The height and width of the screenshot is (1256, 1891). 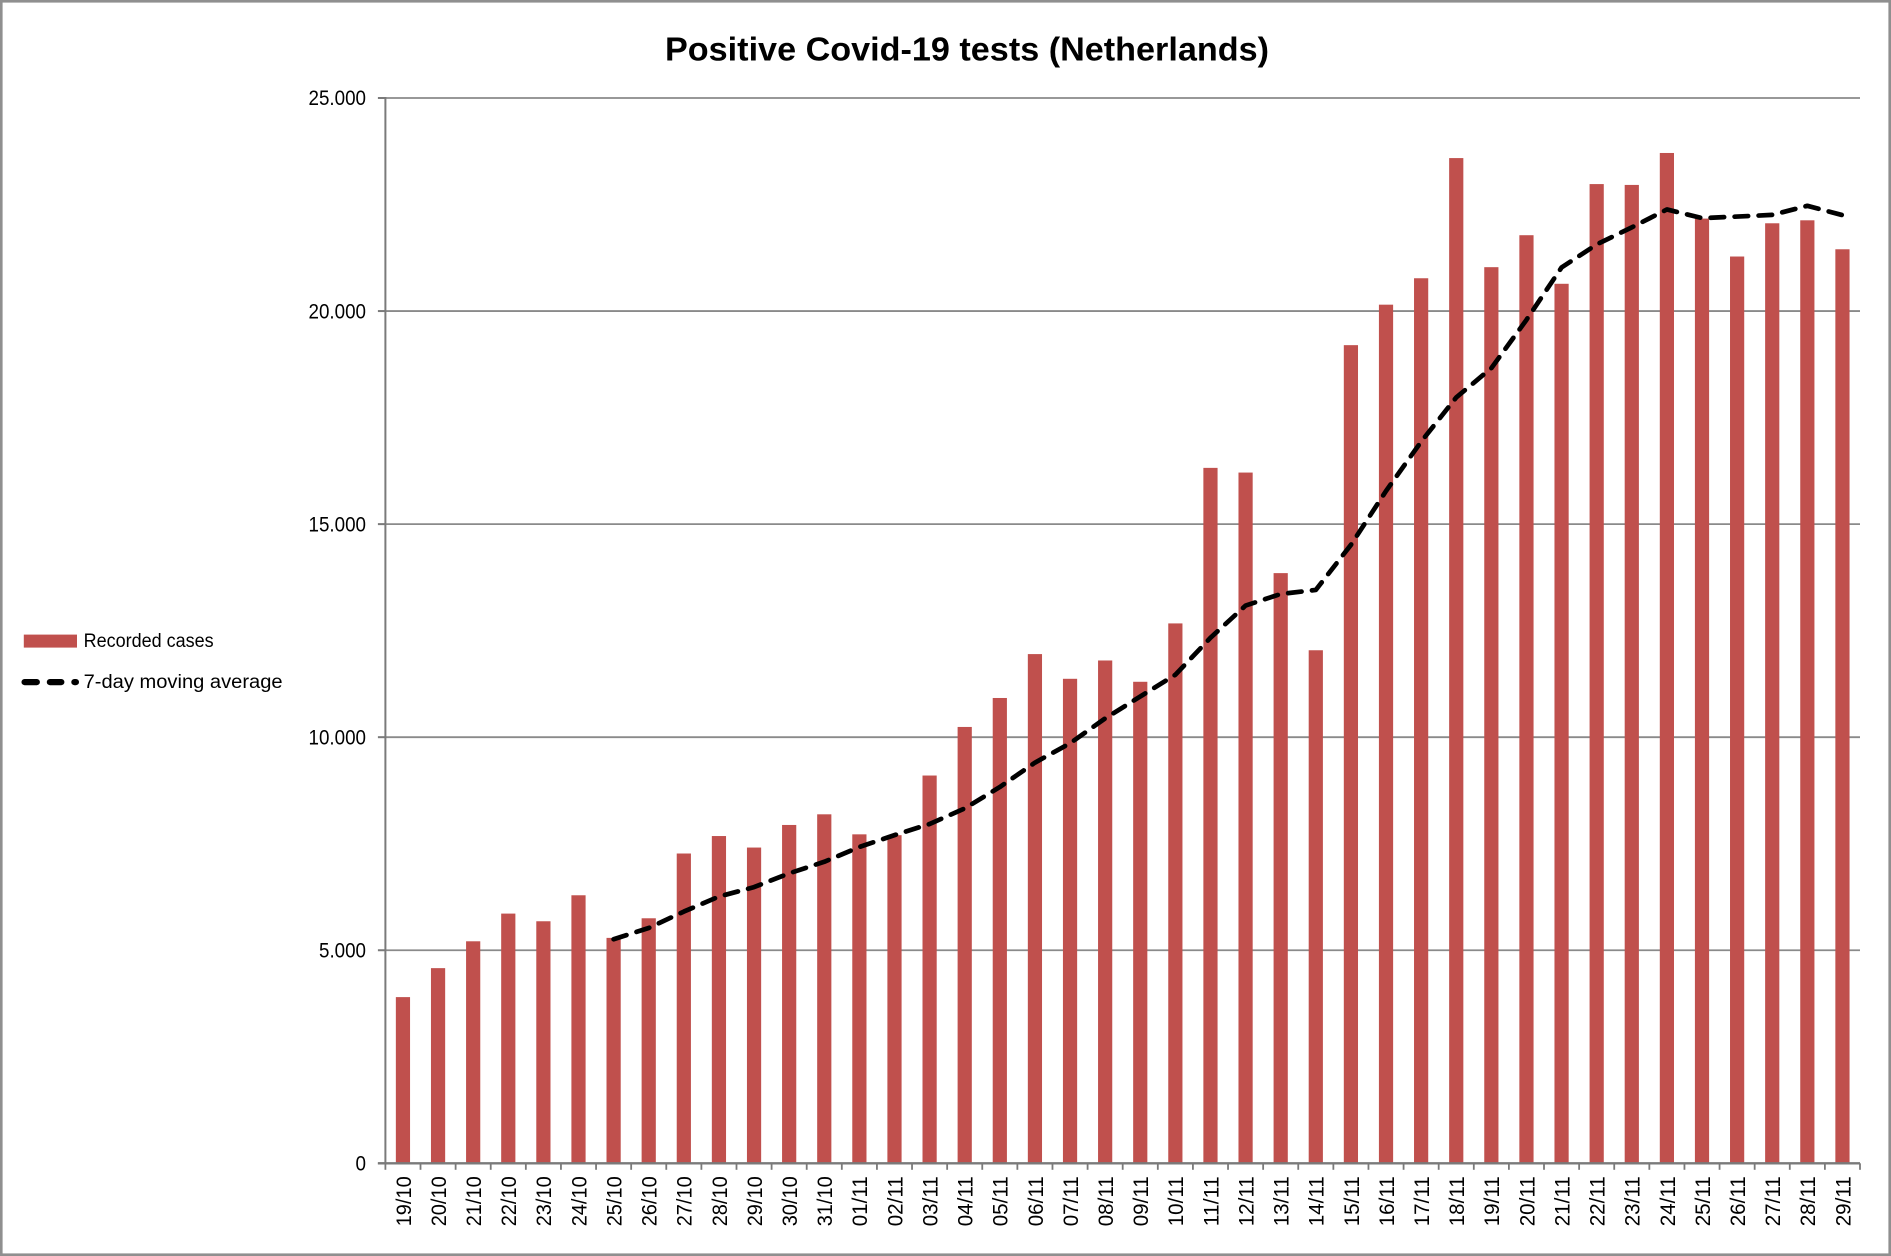 I want to click on svg-text:Positive Covid-19 tests (Nethe: Positive Covid-19 tests (Netherlands), so click(x=967, y=49).